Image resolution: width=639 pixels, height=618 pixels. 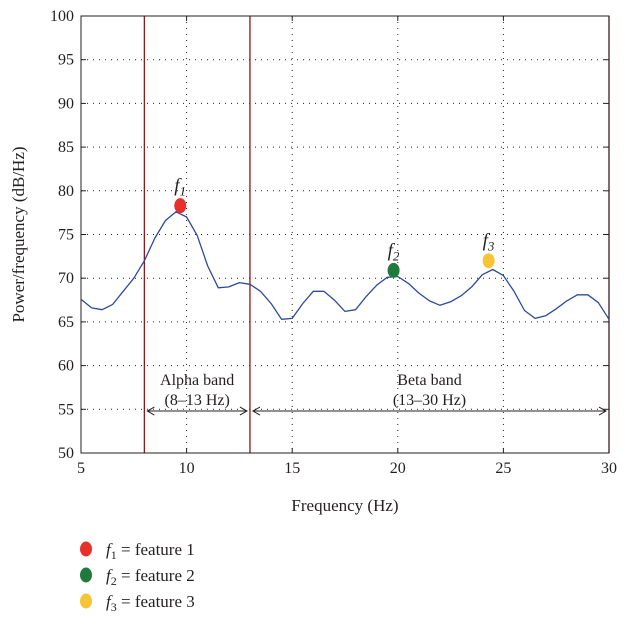 What do you see at coordinates (66, 191) in the screenshot?
I see `y-tick-label: 80` at bounding box center [66, 191].